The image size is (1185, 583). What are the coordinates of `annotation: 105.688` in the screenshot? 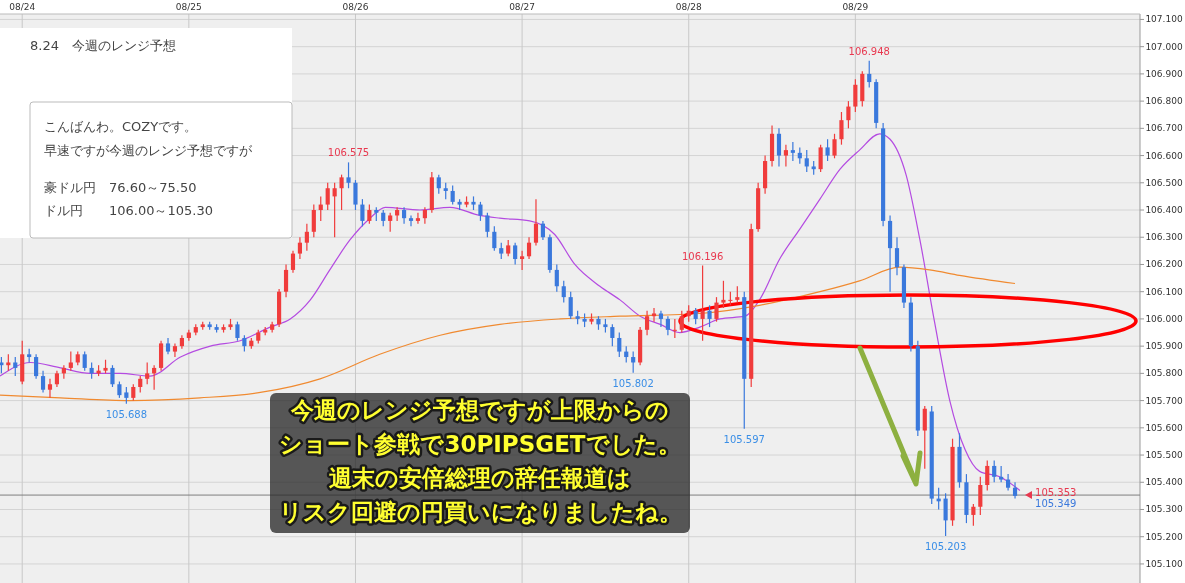 It's located at (126, 414).